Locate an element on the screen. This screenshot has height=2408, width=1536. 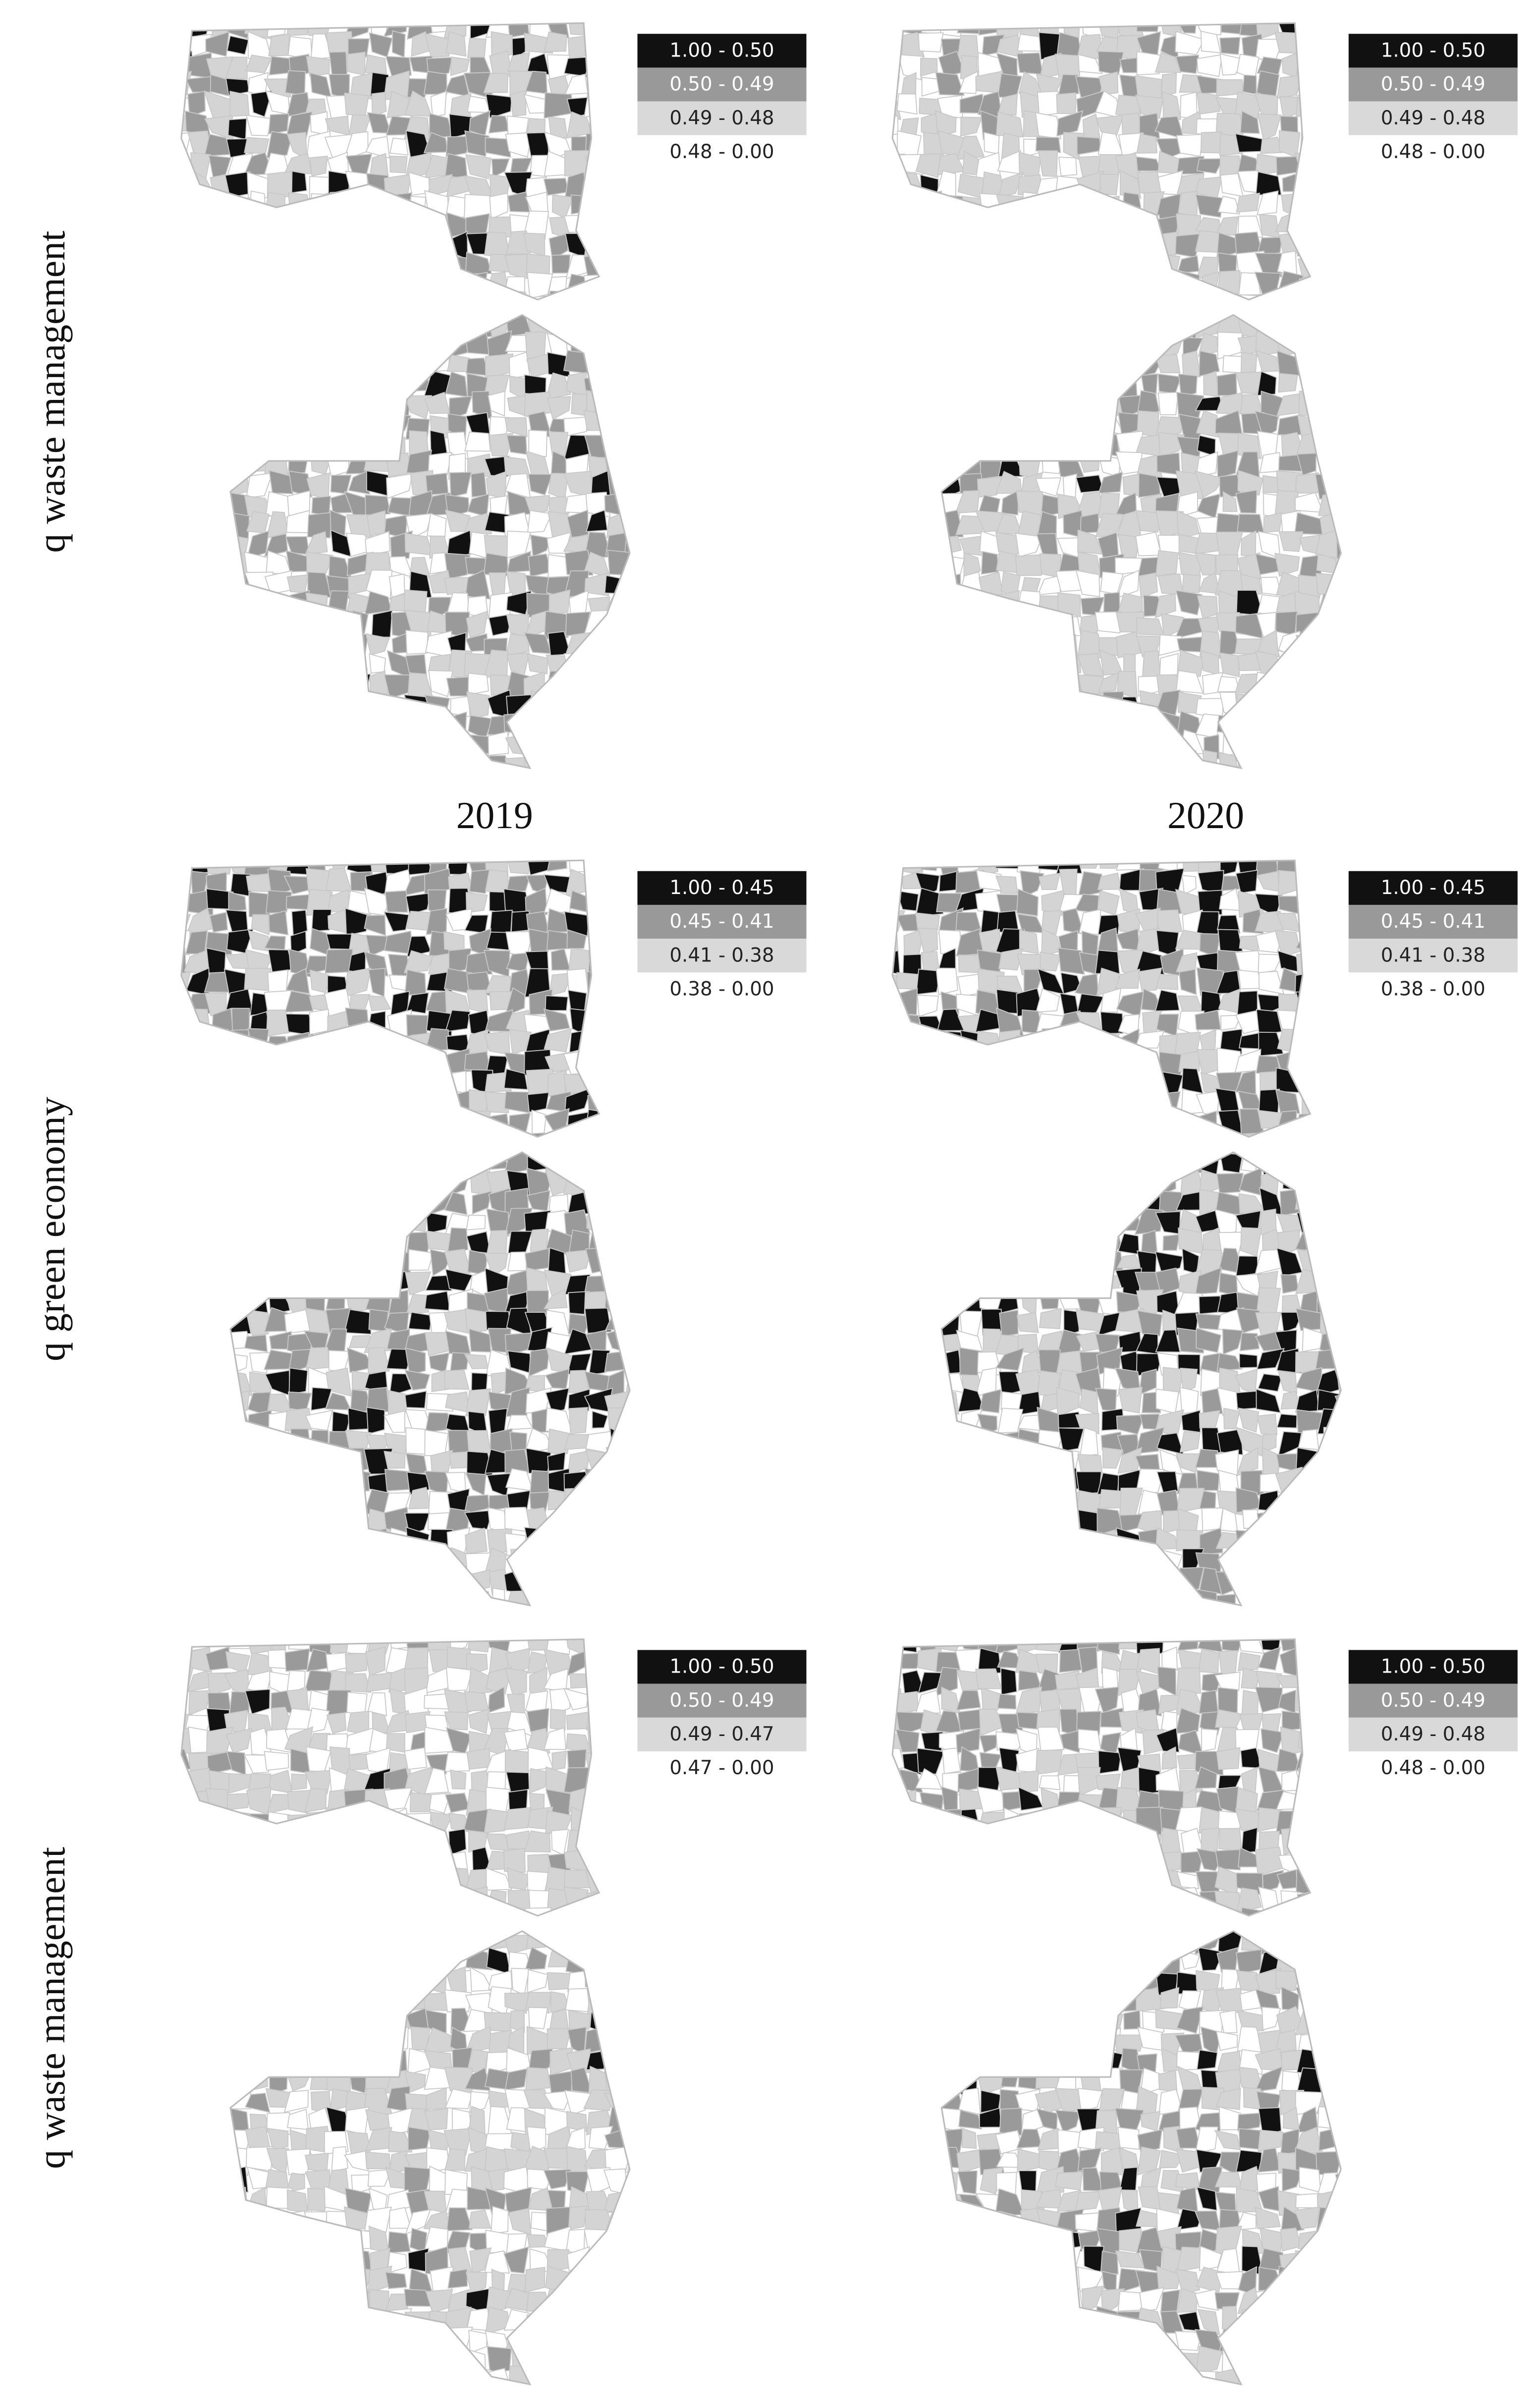
legend-label: 0.50 - 0.49 is located at coordinates (721, 84).